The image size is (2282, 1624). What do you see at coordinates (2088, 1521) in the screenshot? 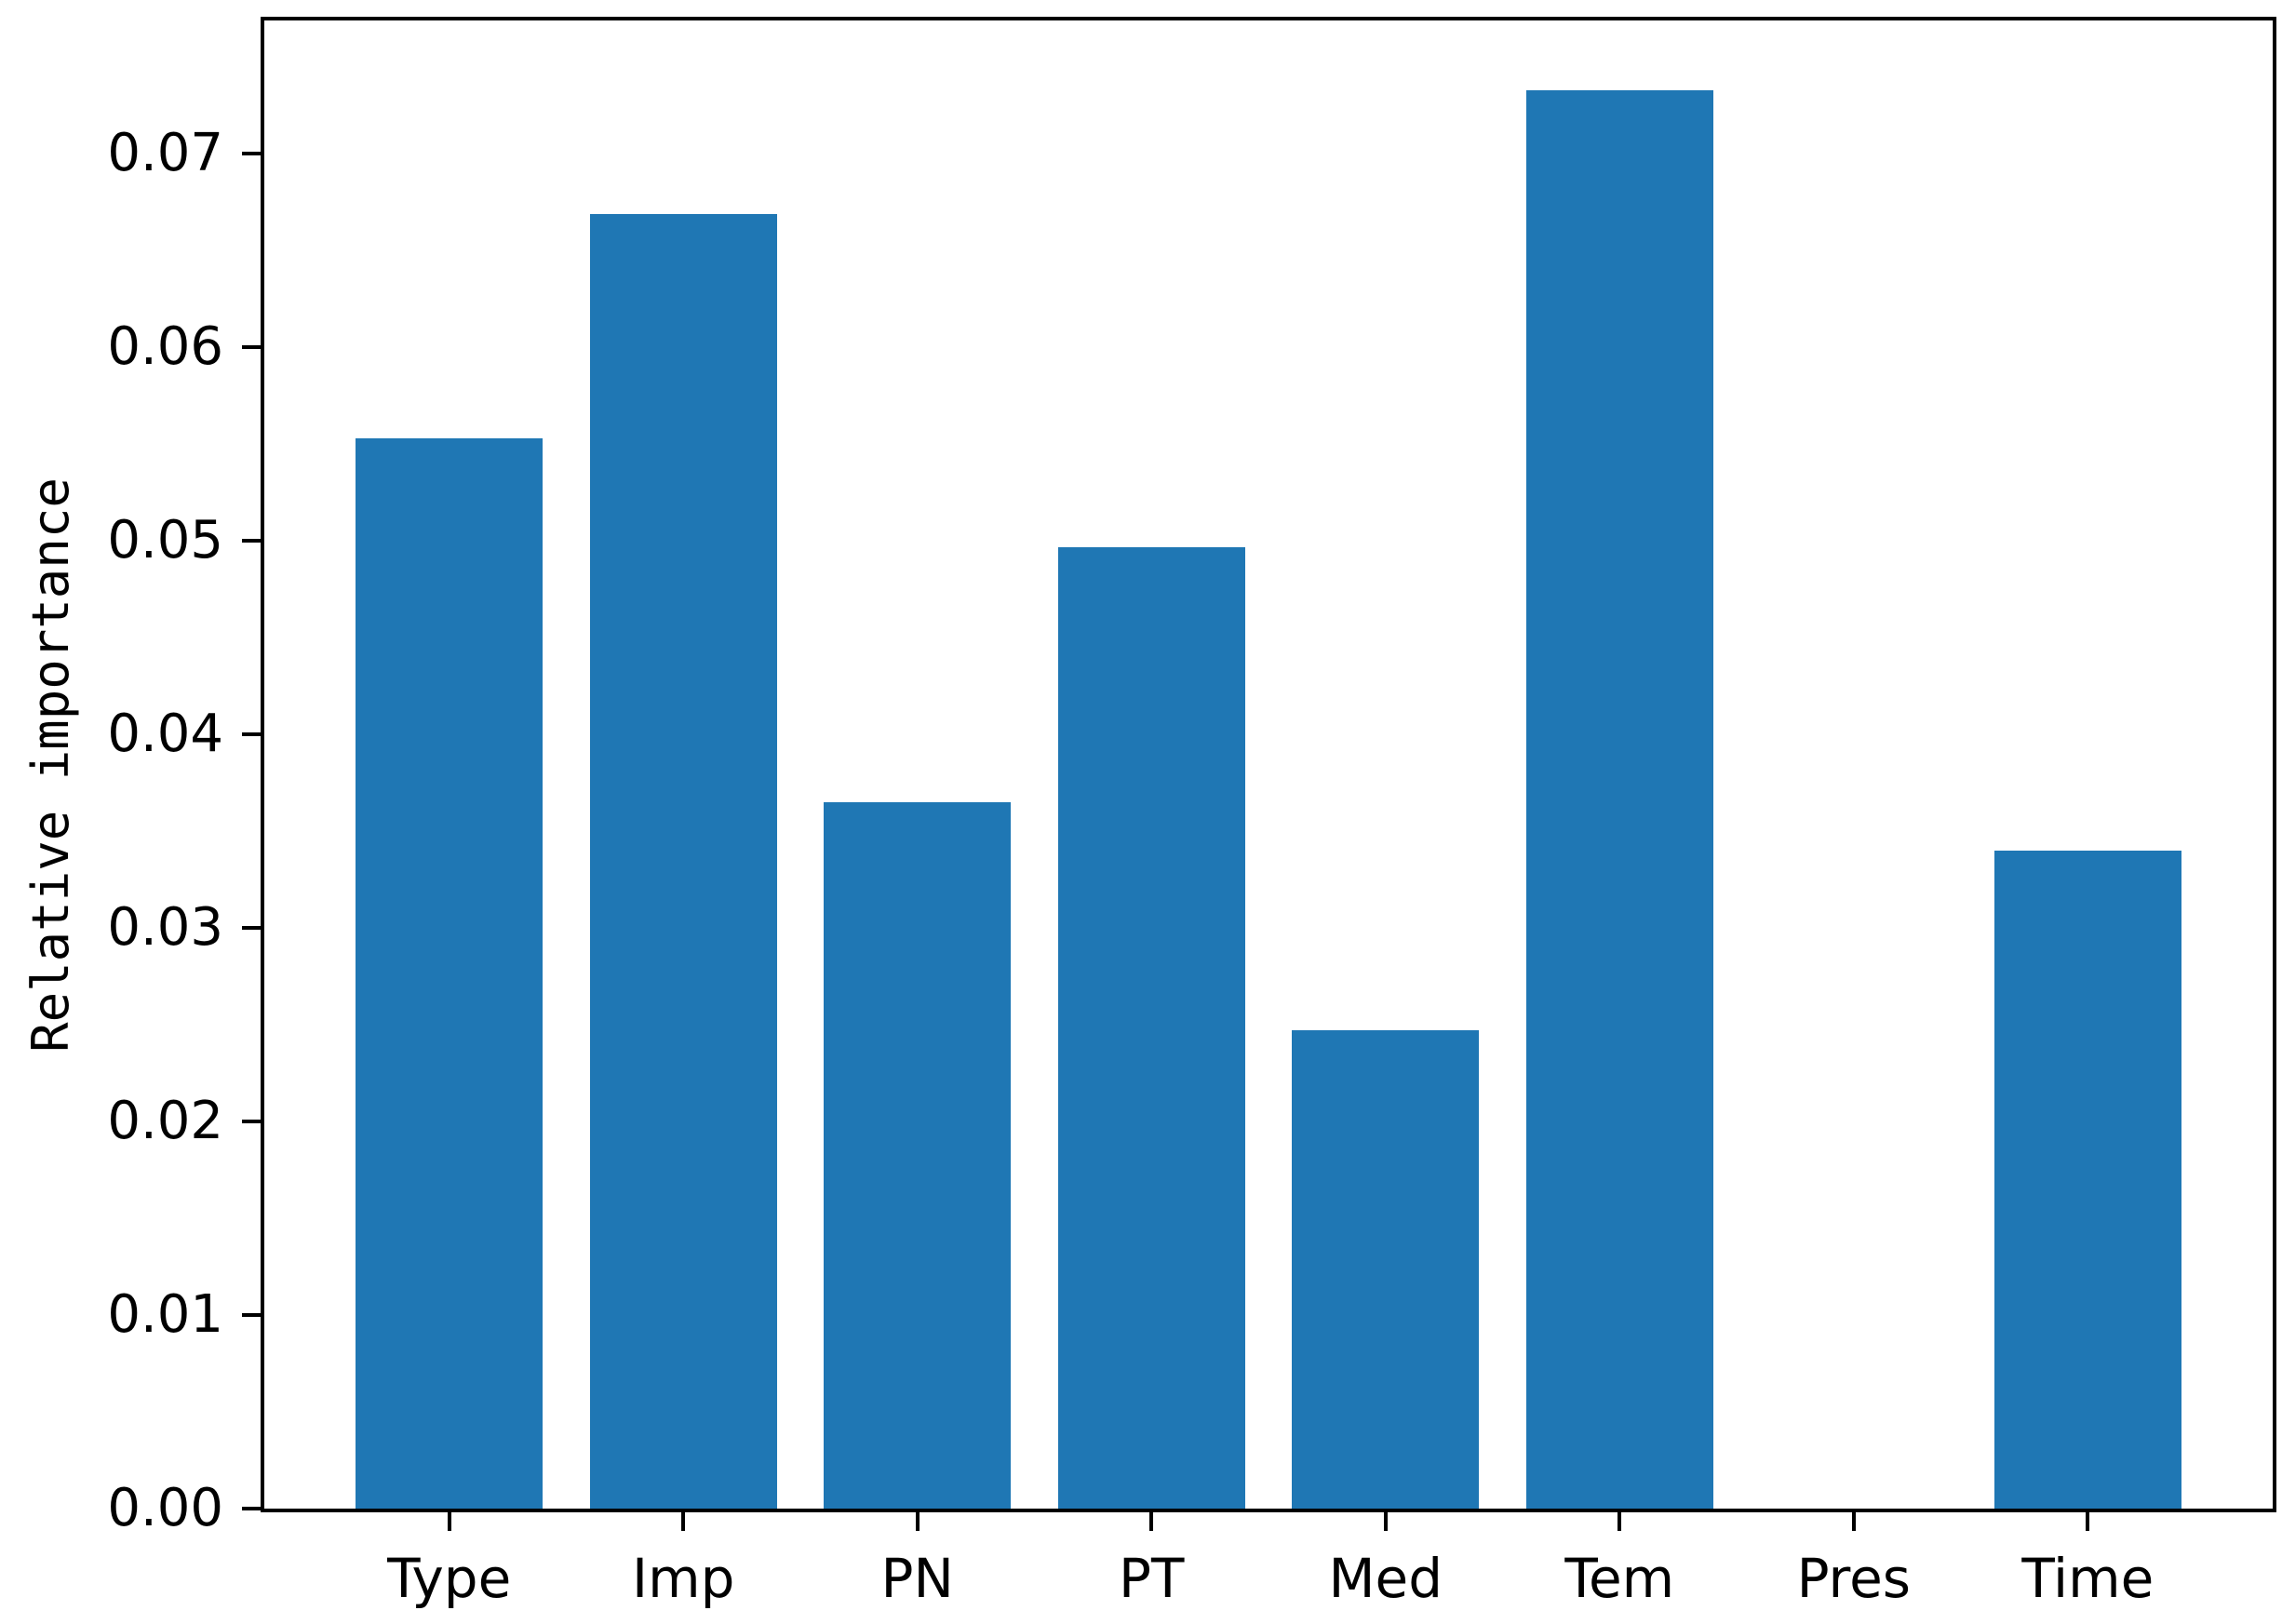
I see `x-tick-mark-time` at bounding box center [2088, 1521].